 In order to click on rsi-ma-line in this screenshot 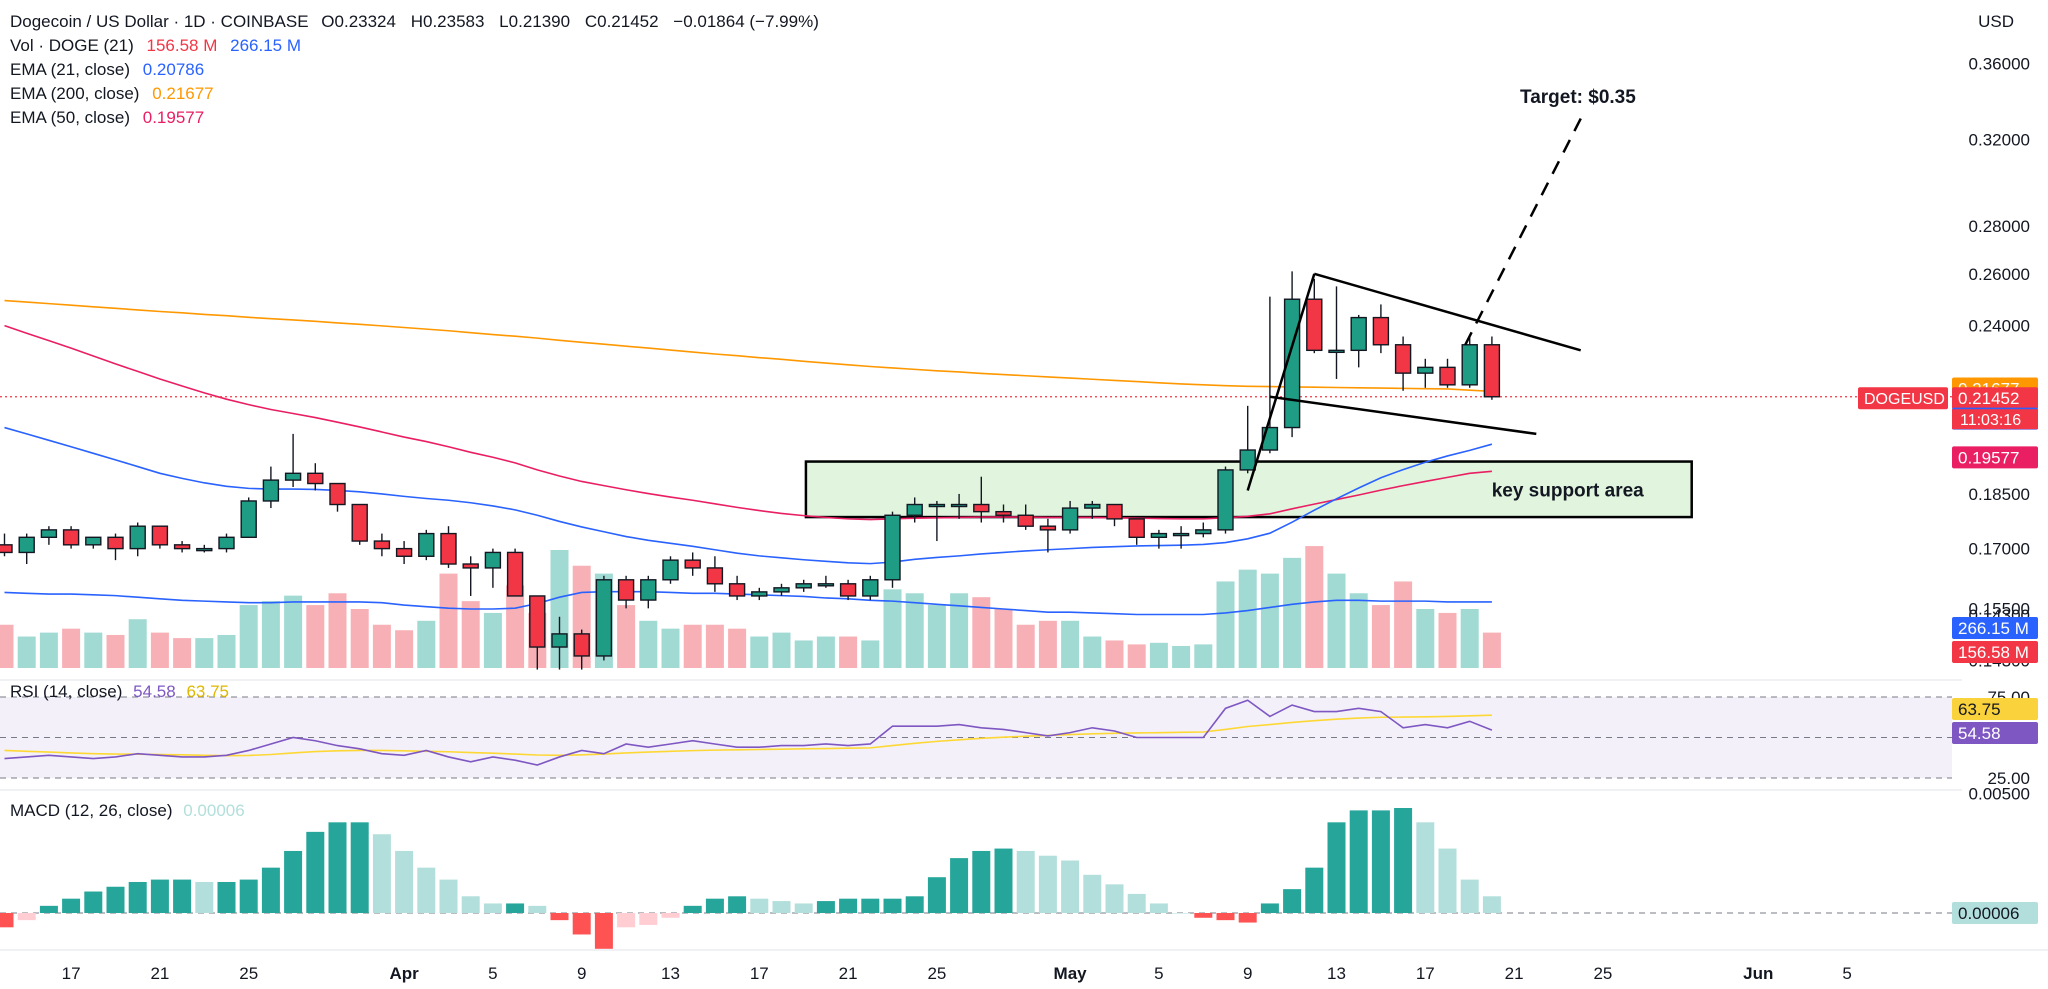, I will do `click(748, 735)`.